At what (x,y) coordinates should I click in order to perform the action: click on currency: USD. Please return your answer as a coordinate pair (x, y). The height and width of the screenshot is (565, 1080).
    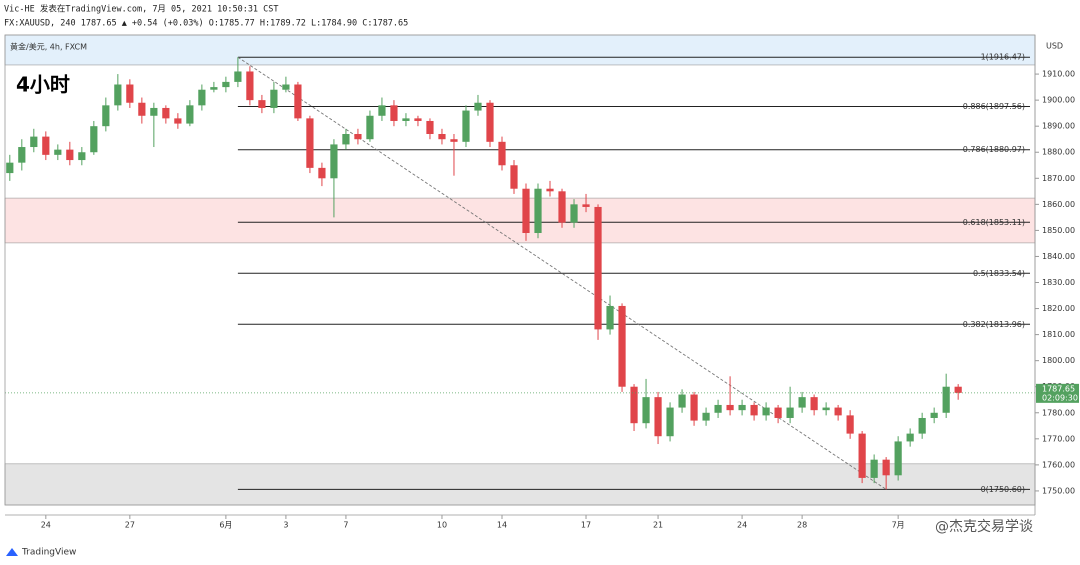
    Looking at the image, I should click on (1054, 46).